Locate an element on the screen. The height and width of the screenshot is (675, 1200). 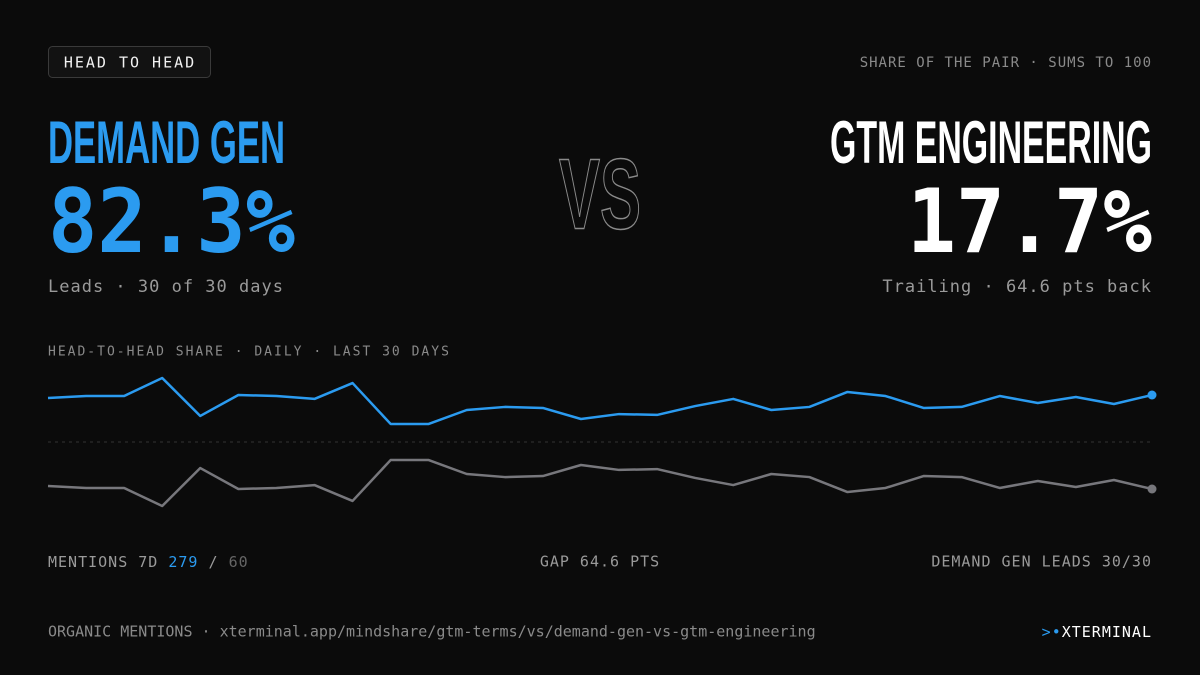
right-share: 17.7% is located at coordinates (1029, 221).